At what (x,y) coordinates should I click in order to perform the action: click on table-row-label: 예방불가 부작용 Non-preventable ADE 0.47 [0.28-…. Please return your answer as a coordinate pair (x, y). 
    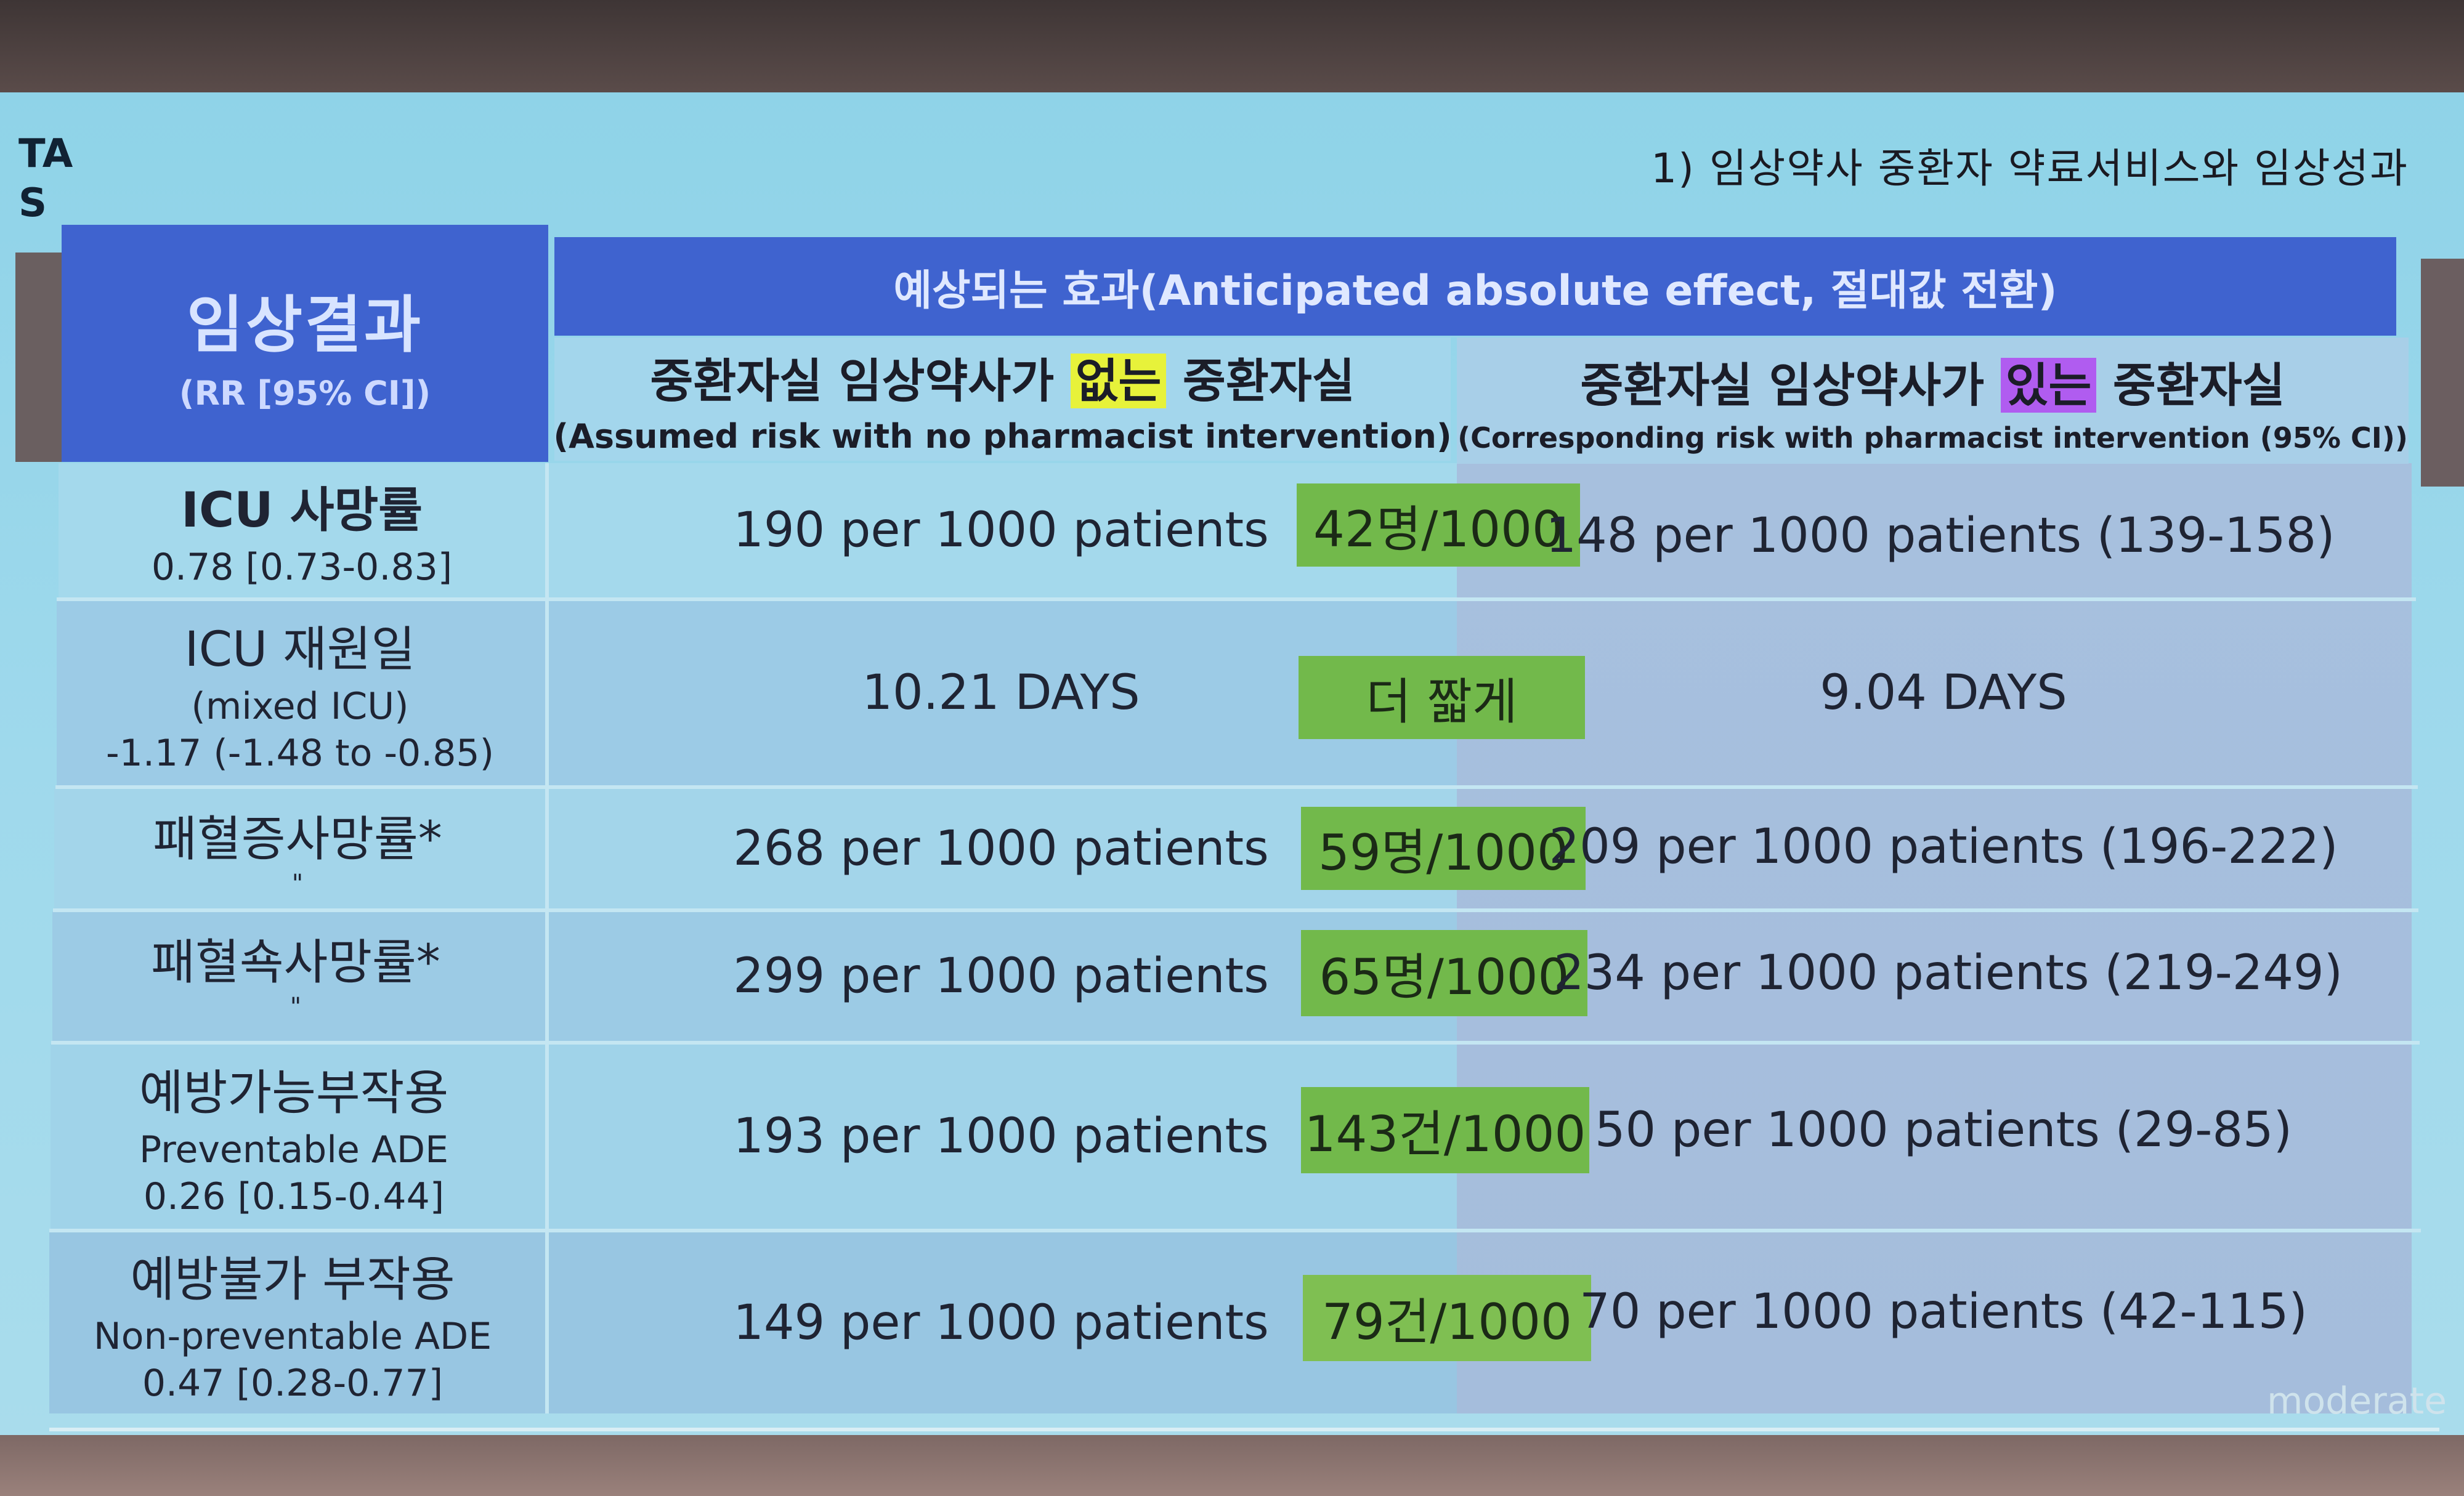
    Looking at the image, I should click on (292, 1323).